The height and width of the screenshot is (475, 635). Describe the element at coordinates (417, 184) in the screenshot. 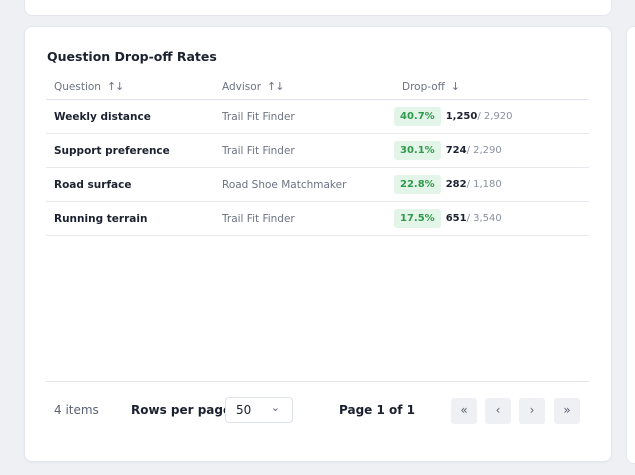

I see `dropoff-badge: 22.8%` at that location.